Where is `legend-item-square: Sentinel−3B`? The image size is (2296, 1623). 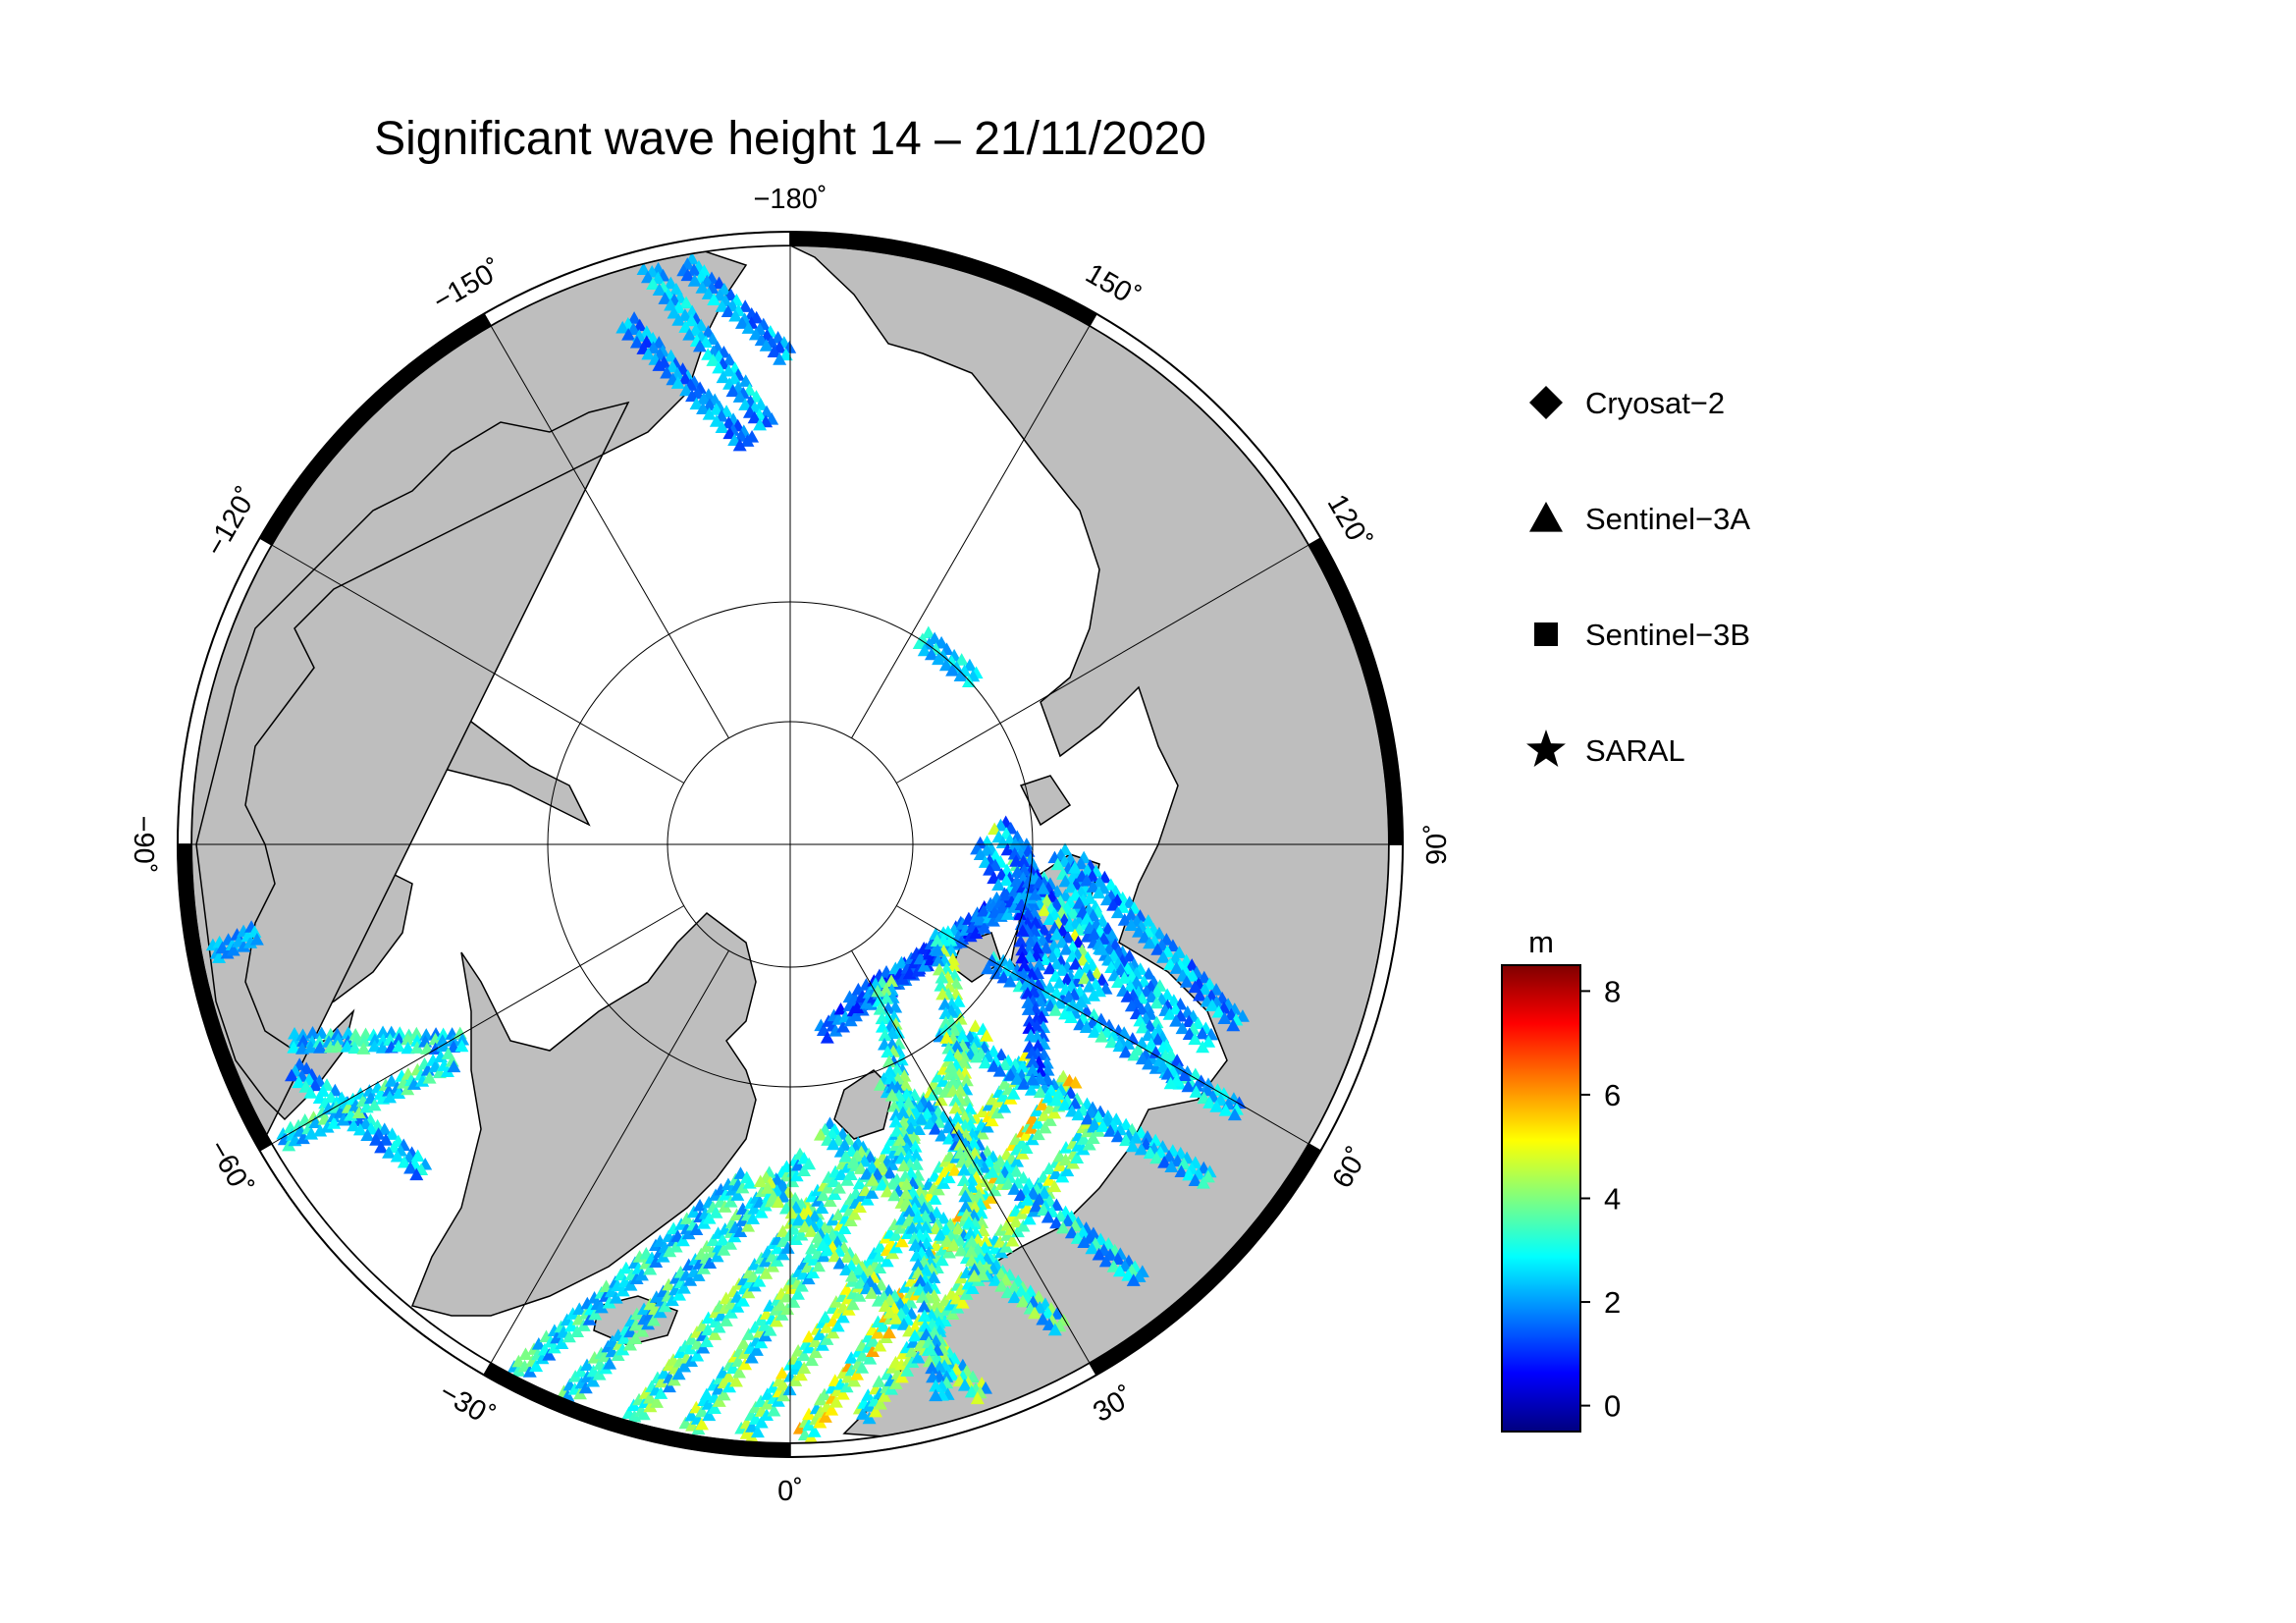 legend-item-square: Sentinel−3B is located at coordinates (1642, 635).